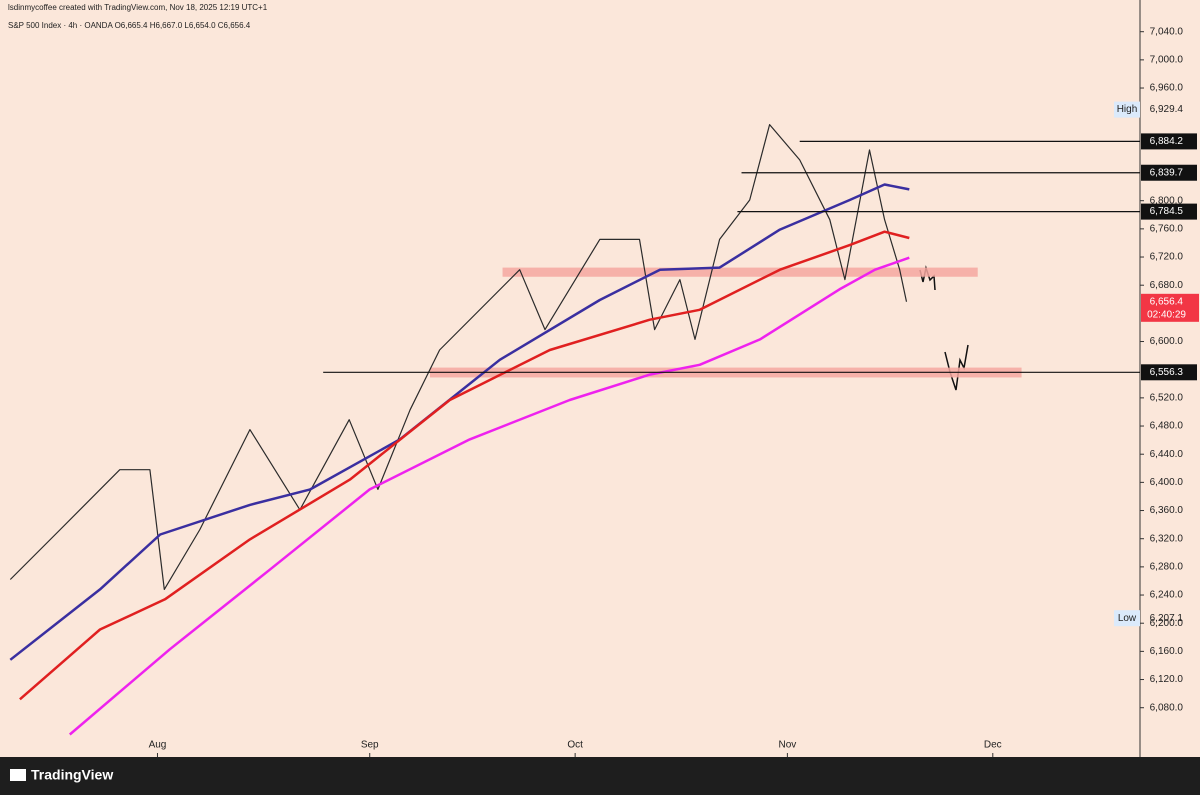 The image size is (1200, 795). I want to click on brand: TradingView, so click(72, 775).